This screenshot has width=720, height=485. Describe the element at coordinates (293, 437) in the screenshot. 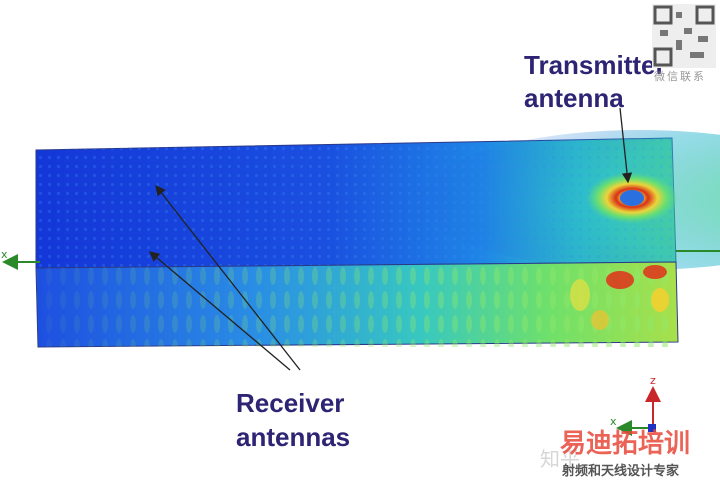

I see `receiver-label: antennas` at that location.